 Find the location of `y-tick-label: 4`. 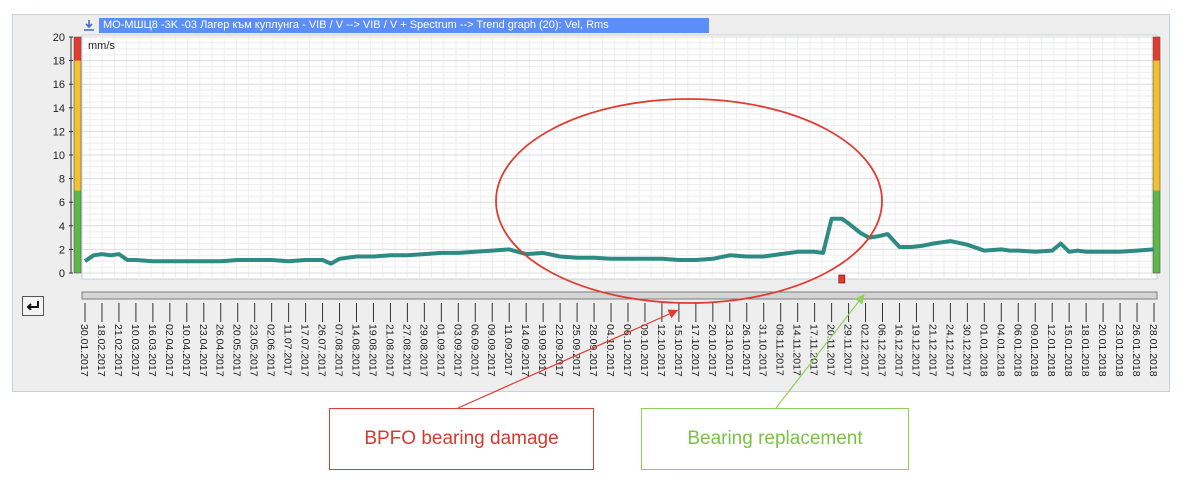

y-tick-label: 4 is located at coordinates (62, 227).